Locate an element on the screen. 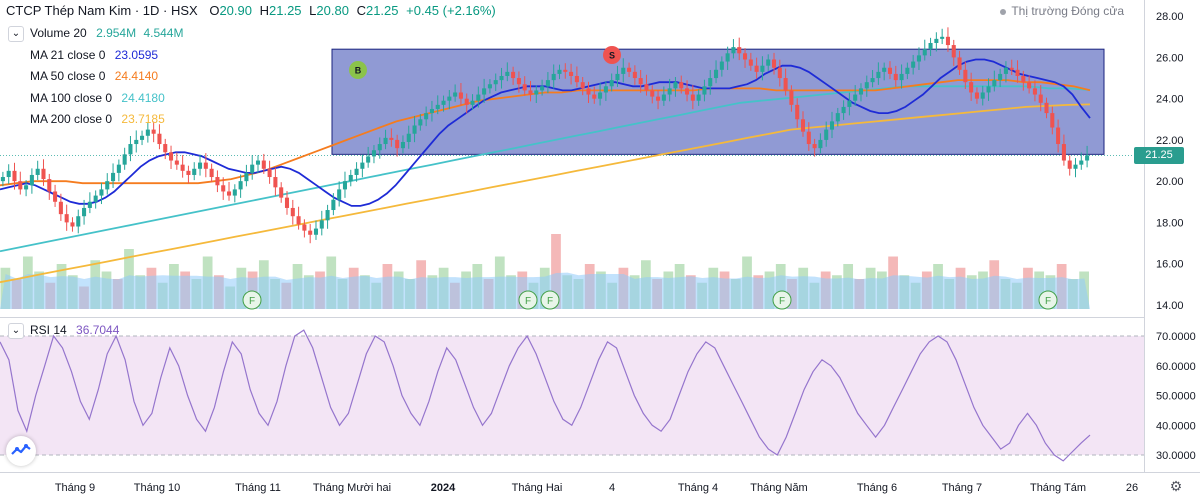  time-axis-tick: Tháng Hai is located at coordinates (537, 488).